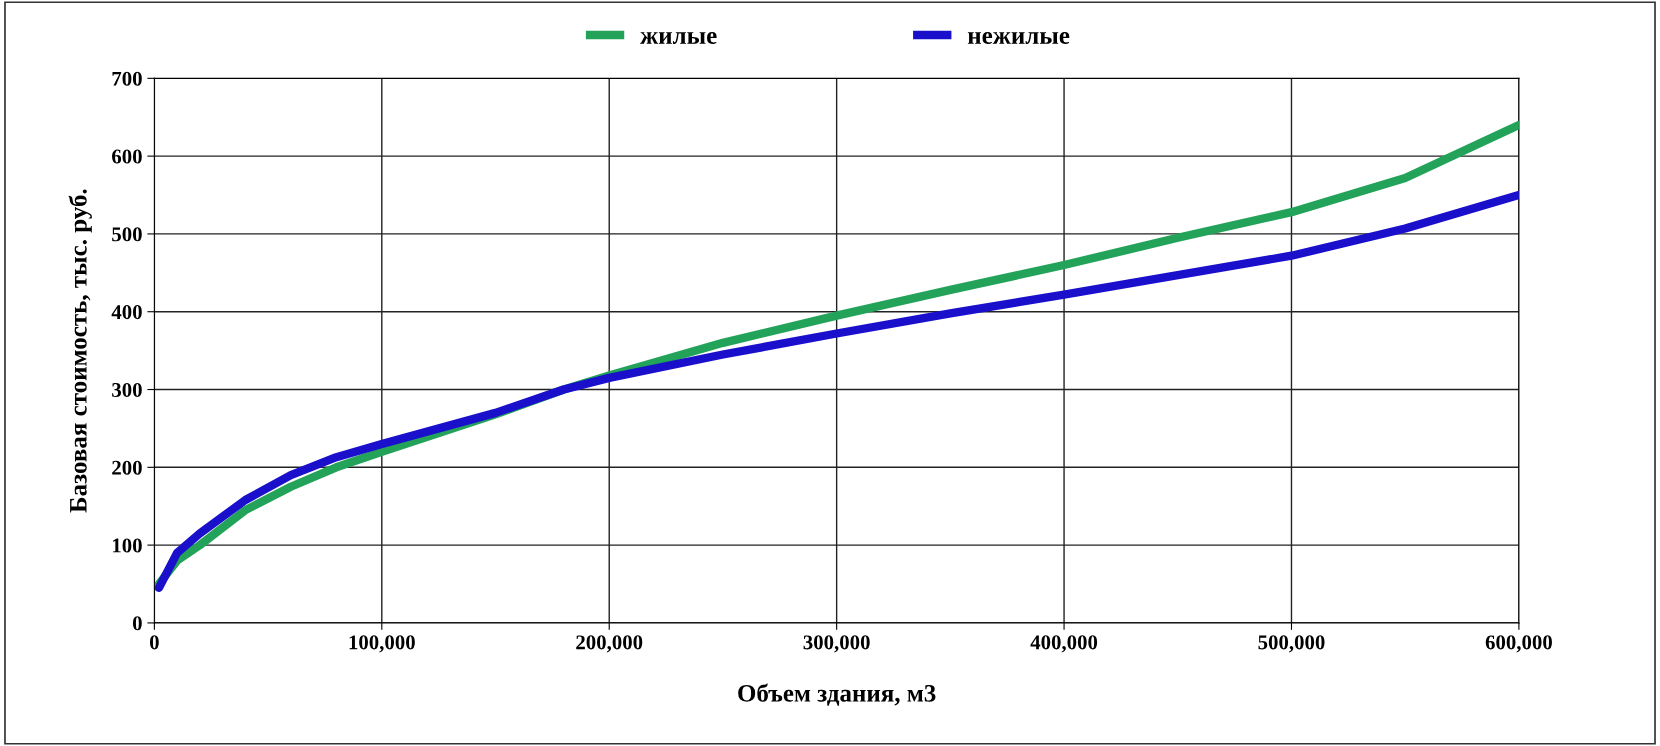 Image resolution: width=1660 pixels, height=746 pixels. Describe the element at coordinates (609, 644) in the screenshot. I see `x-tick-label: 200,000` at that location.